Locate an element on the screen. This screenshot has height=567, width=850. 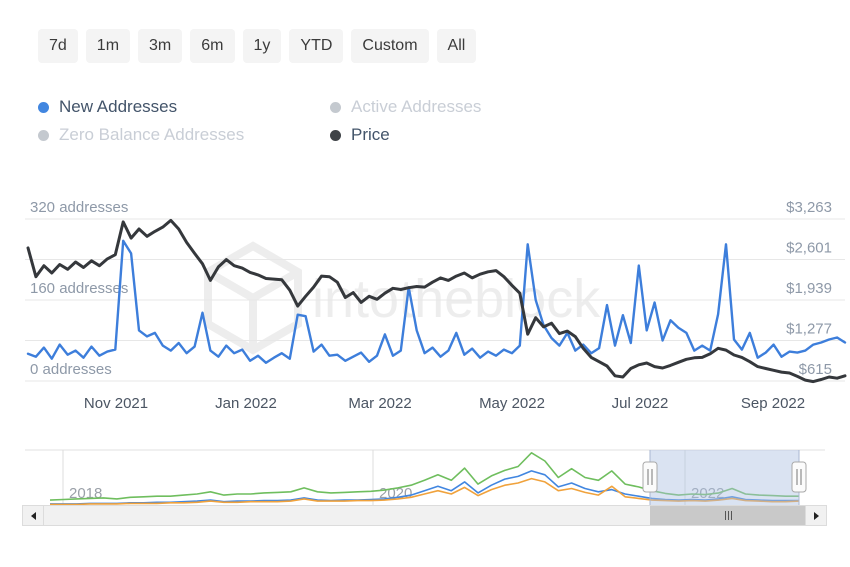
y-axis-label-right: $1,277 is located at coordinates (809, 329).